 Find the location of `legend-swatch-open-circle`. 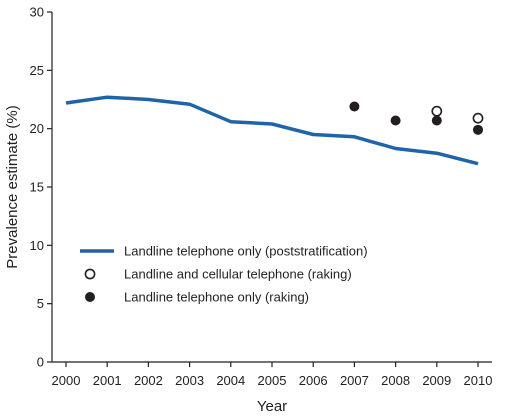

legend-swatch-open-circle is located at coordinates (90, 274).